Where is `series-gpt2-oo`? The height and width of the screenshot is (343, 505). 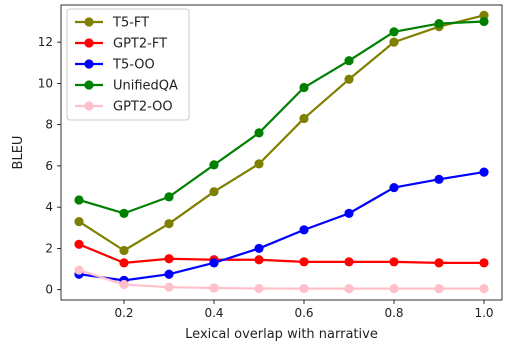 series-gpt2-oo is located at coordinates (281, 279).